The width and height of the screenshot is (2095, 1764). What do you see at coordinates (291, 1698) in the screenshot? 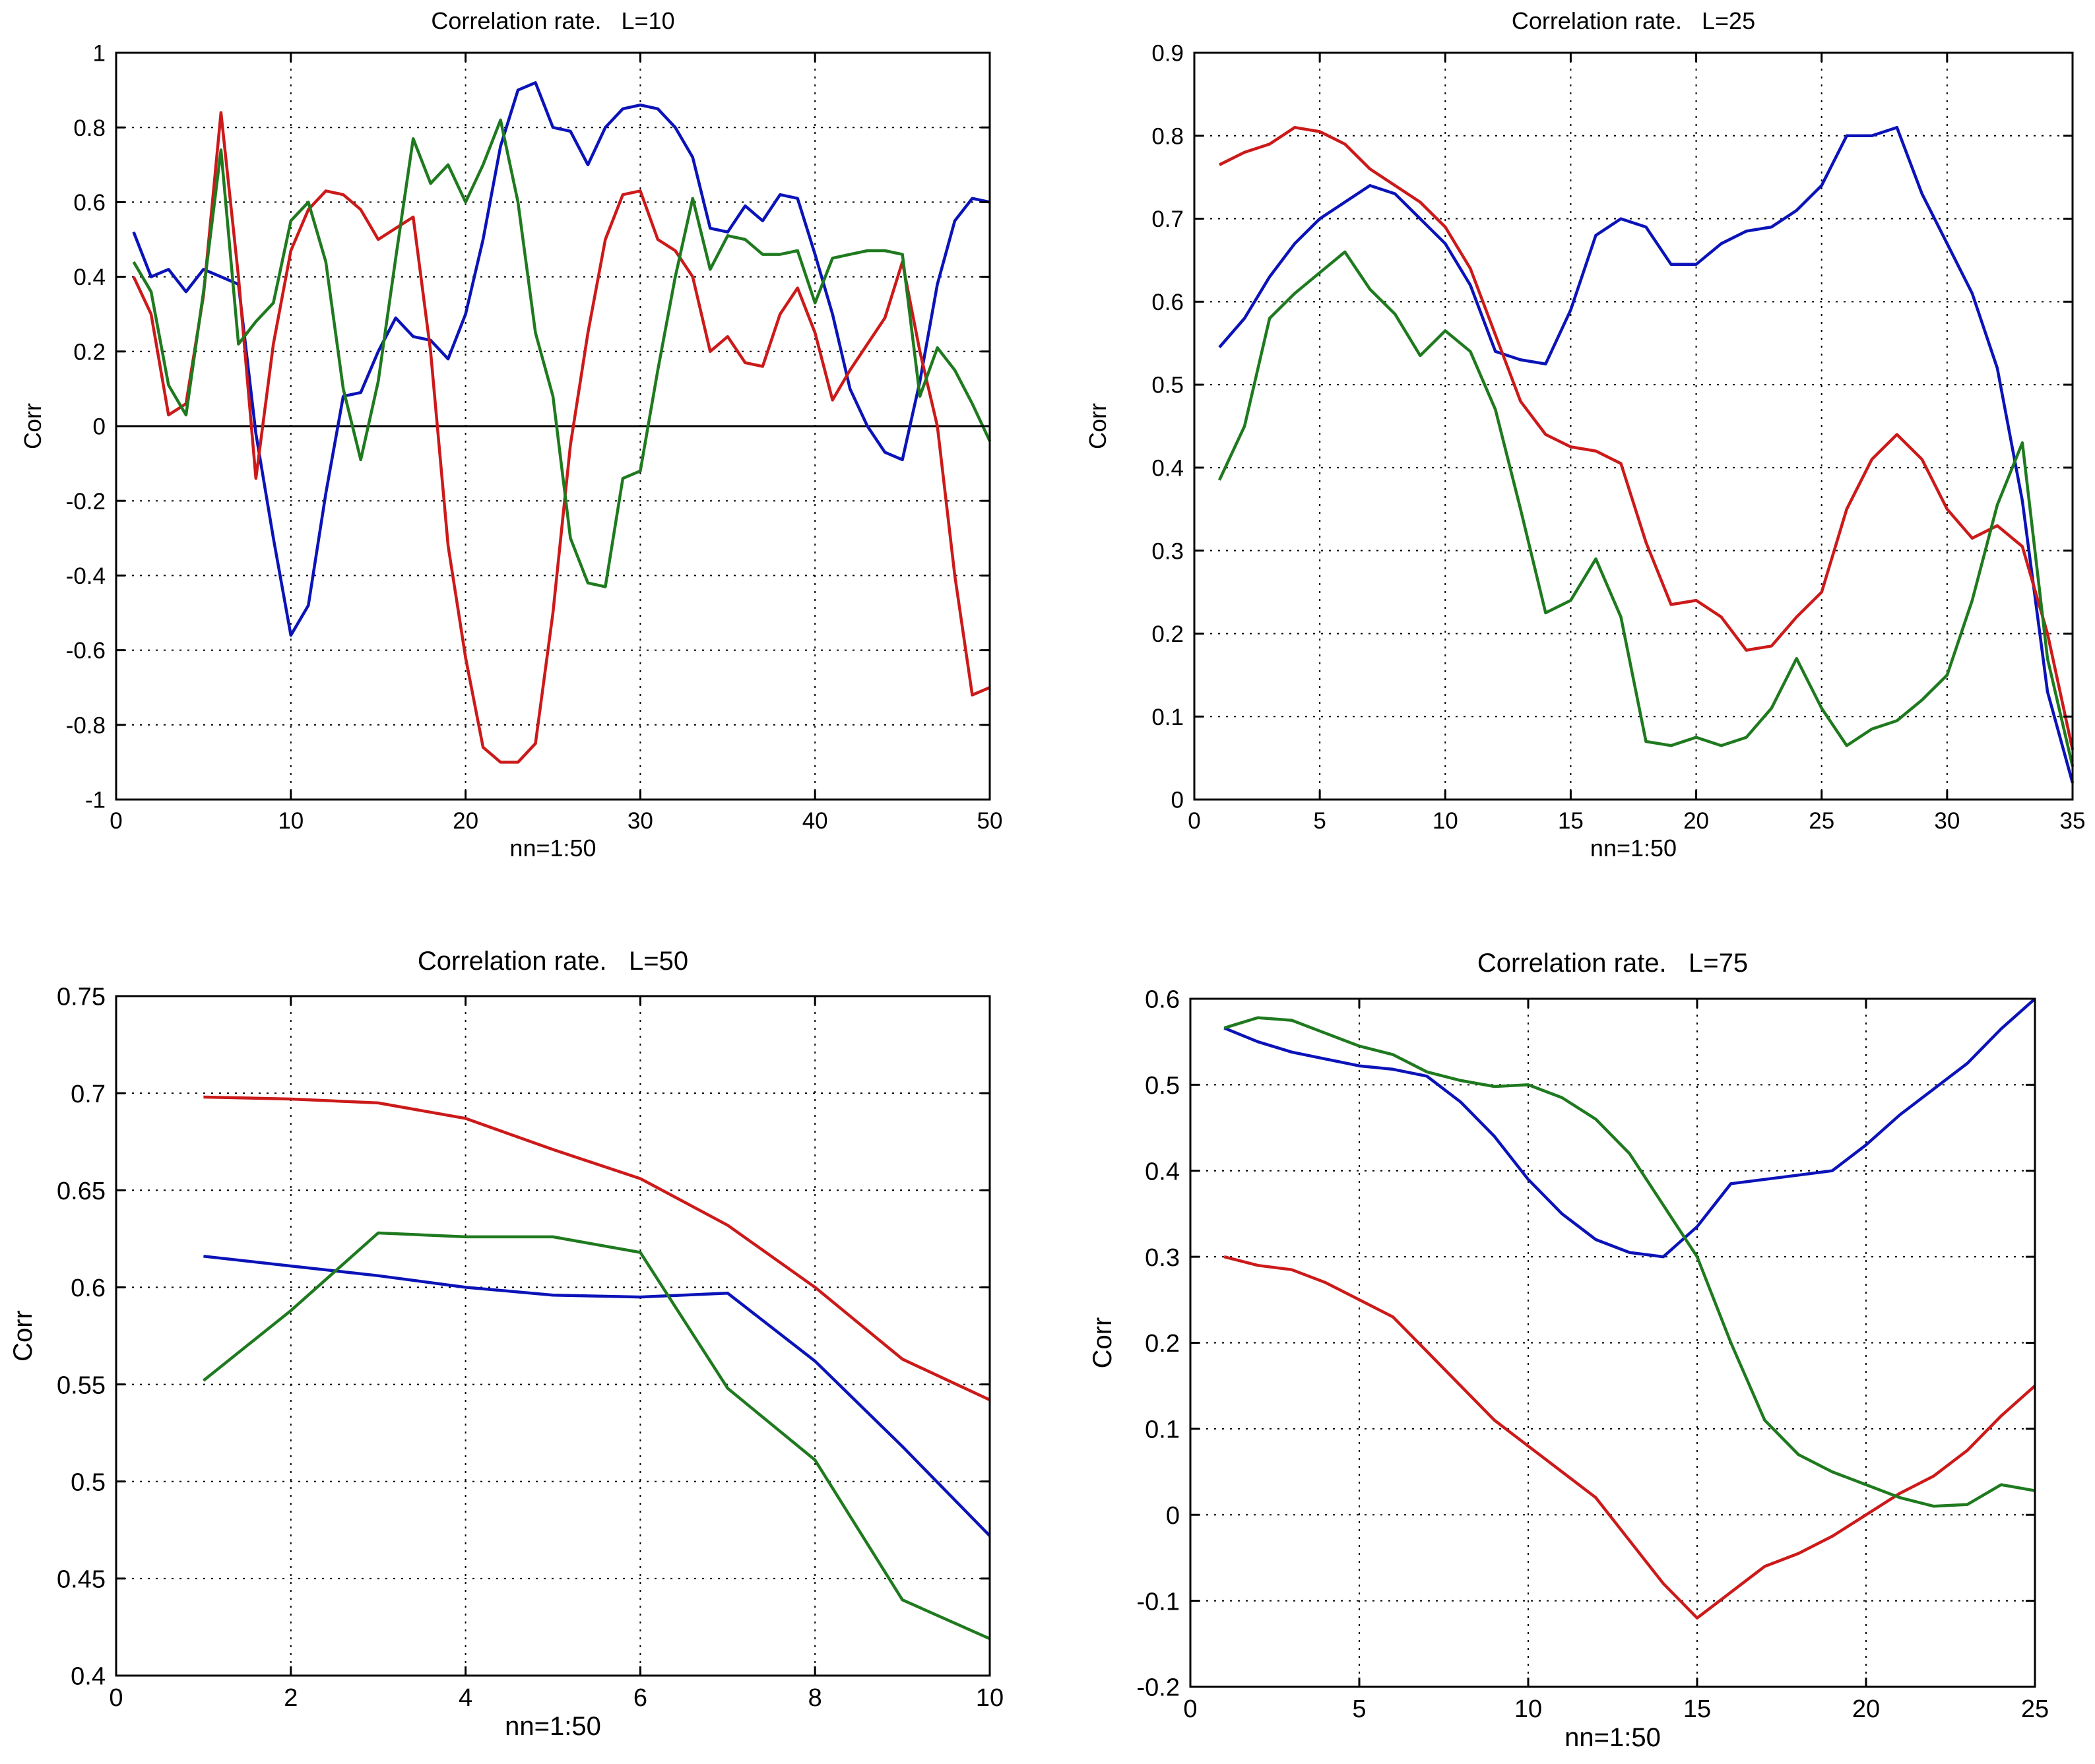
I see `x-tick-label: 2` at bounding box center [291, 1698].